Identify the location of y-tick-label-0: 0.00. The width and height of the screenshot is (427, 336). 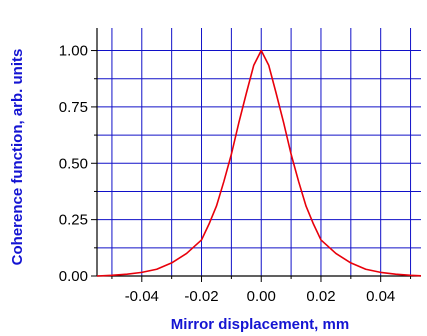
(73, 276).